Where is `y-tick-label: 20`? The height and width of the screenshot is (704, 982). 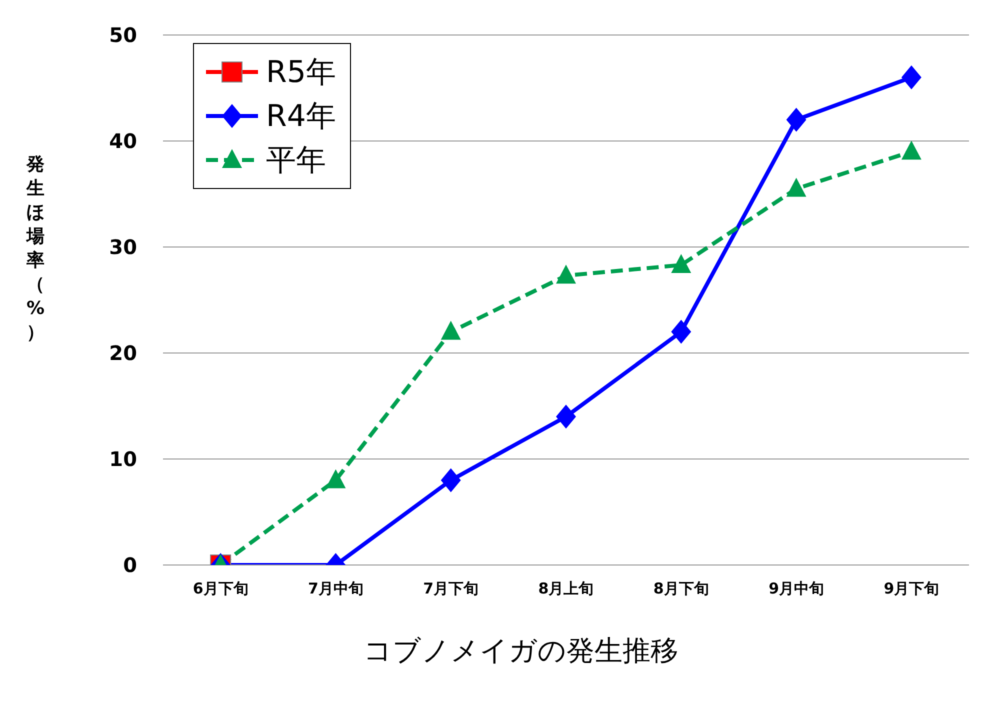
y-tick-label: 20 is located at coordinates (123, 353).